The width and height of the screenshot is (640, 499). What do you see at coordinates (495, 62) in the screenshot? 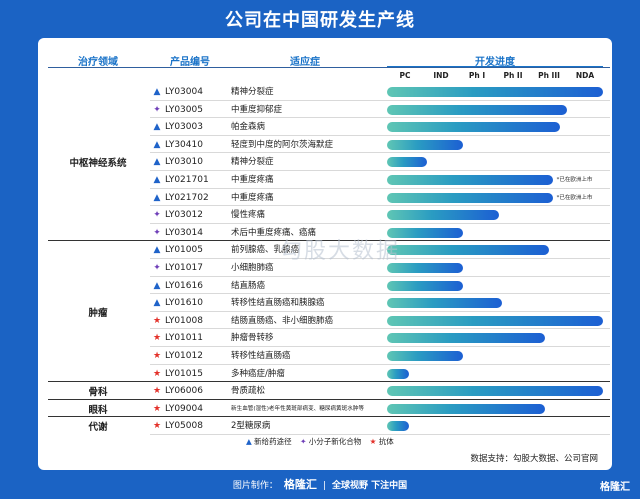
I see `header-progress: 开发进度` at bounding box center [495, 62].